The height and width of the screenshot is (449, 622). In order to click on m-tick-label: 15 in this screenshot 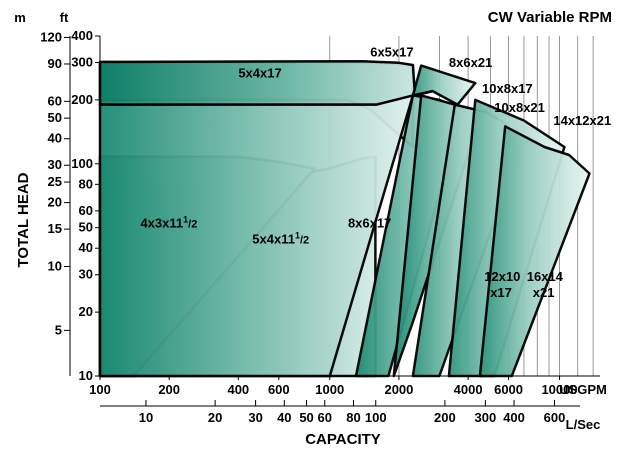, I will do `click(55, 228)`.